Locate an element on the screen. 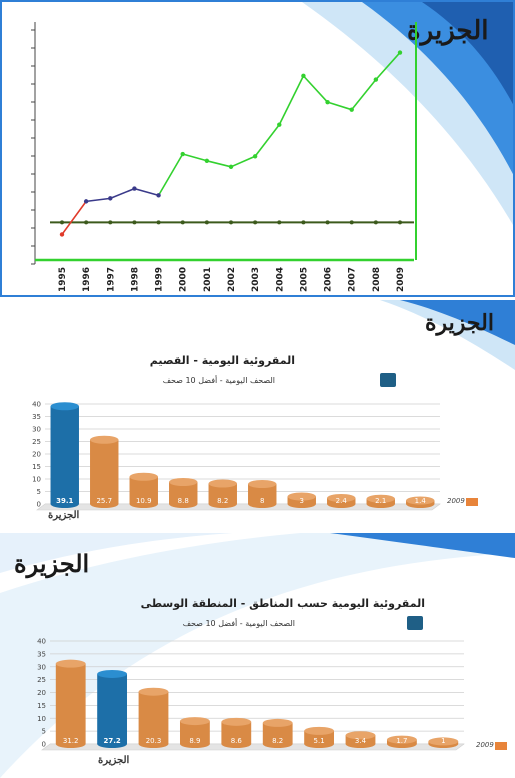 The height and width of the screenshot is (778, 515). bar-brand-label: الجزيرة is located at coordinates (64, 515).